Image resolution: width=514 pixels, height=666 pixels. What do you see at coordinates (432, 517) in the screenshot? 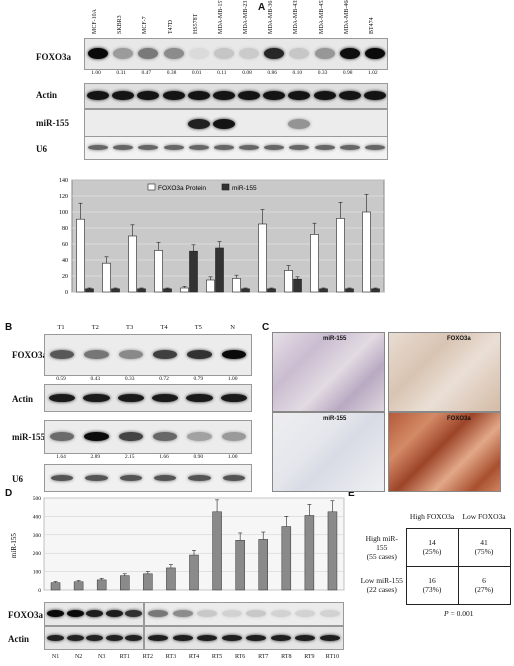
I see `col-header-high-foxo3a: High FOXO3a` at bounding box center [432, 517].